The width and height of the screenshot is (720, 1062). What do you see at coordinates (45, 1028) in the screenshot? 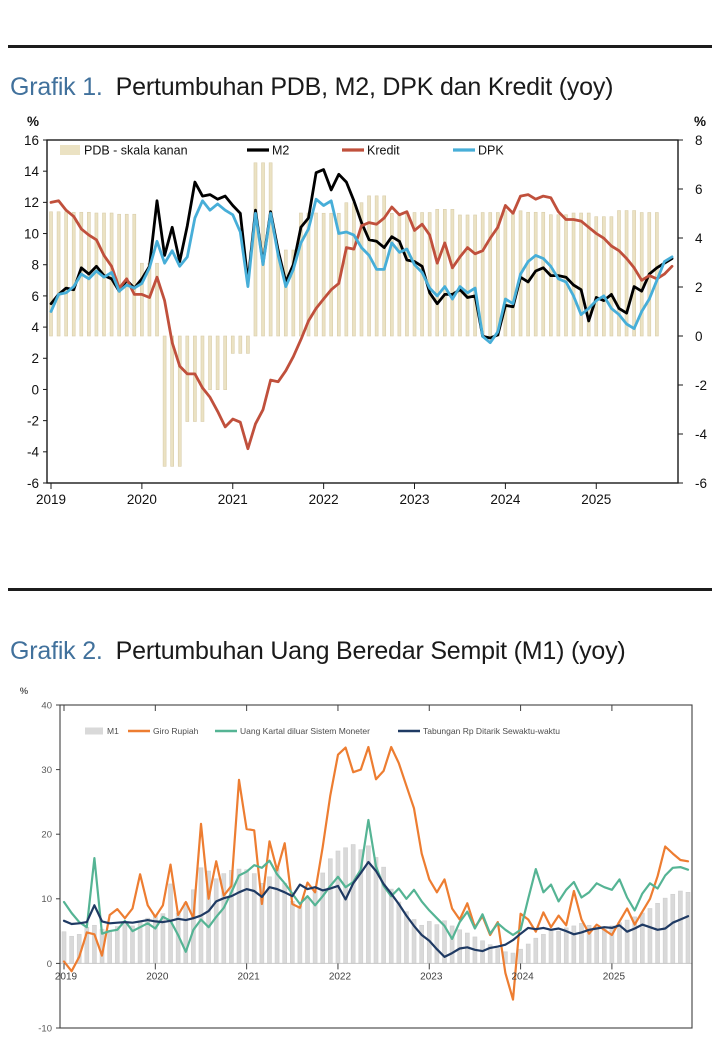
I see `y-tick-label: -10` at bounding box center [45, 1028].